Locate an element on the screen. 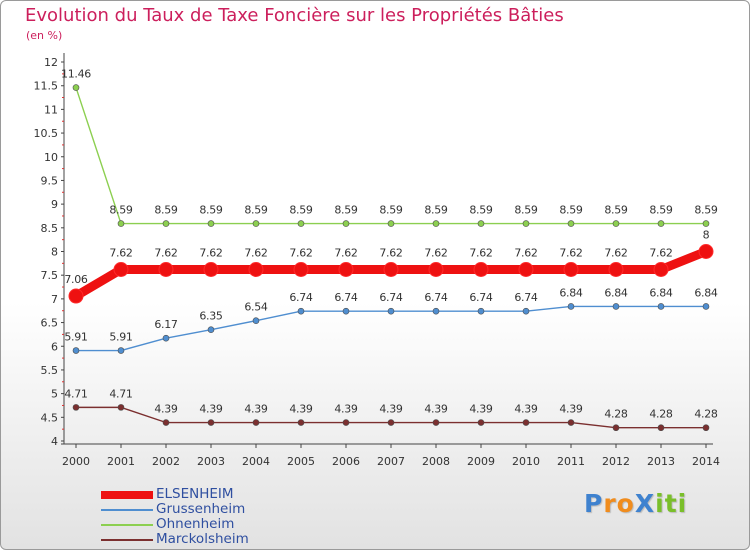  data-label-elsenheim: 8 is located at coordinates (706, 235).